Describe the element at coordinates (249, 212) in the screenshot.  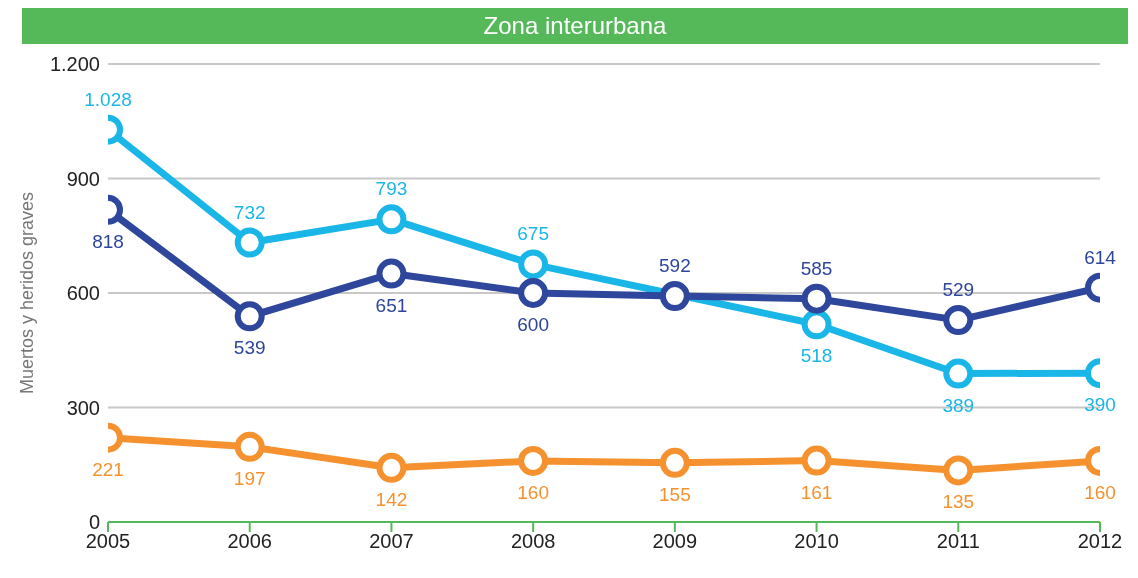
I see `data-label: 732` at that location.